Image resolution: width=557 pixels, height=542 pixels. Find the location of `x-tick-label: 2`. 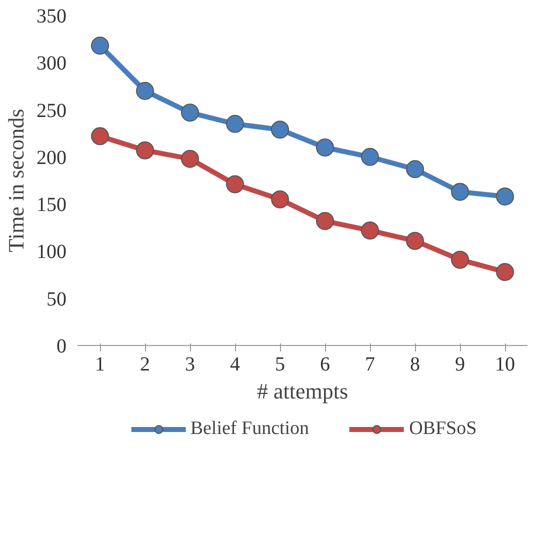

x-tick-label: 2 is located at coordinates (145, 365).